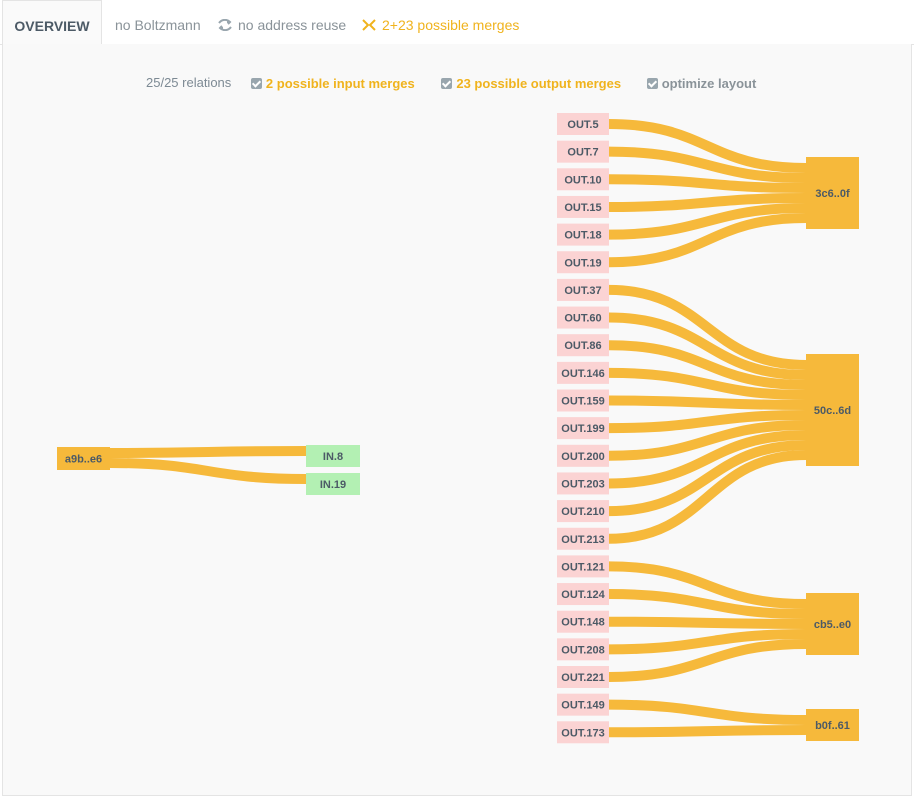 The width and height of the screenshot is (914, 800). I want to click on output-node-label: OUT.86, so click(582, 346).